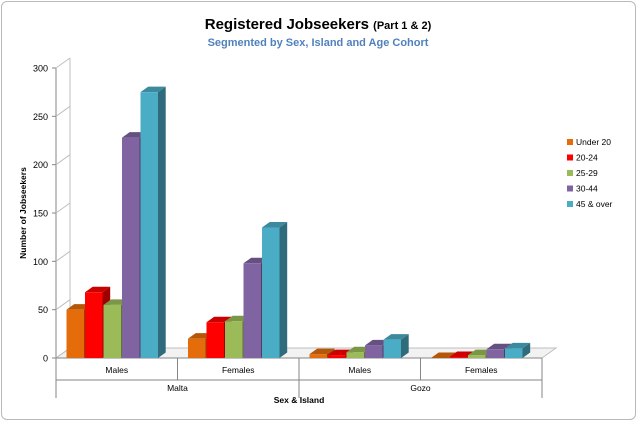  I want to click on x-axis-title: Sex & Island, so click(299, 400).